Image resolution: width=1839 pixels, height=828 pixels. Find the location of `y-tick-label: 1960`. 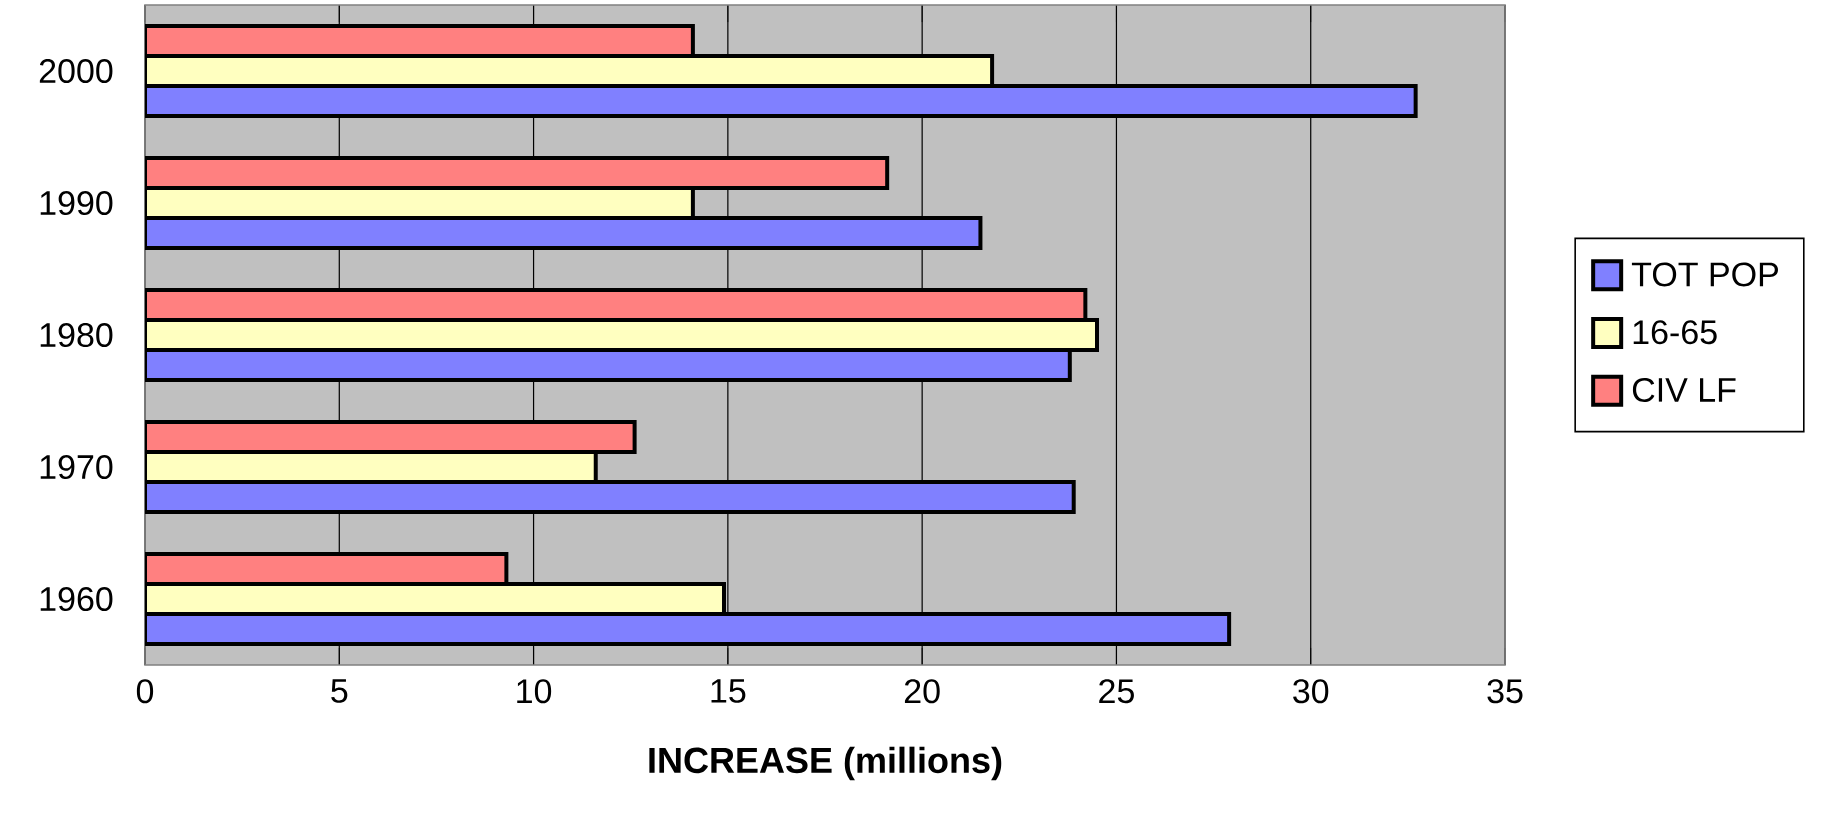

y-tick-label: 1960 is located at coordinates (76, 599).